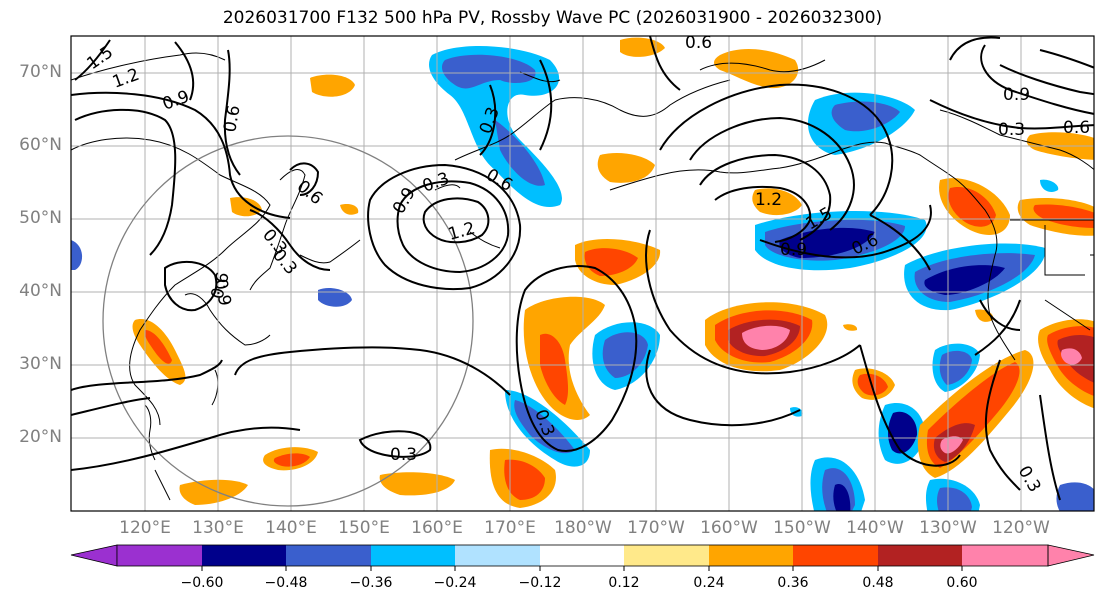 Image resolution: width=1105 pixels, height=604 pixels. I want to click on lat-label: 30°N, so click(40, 364).